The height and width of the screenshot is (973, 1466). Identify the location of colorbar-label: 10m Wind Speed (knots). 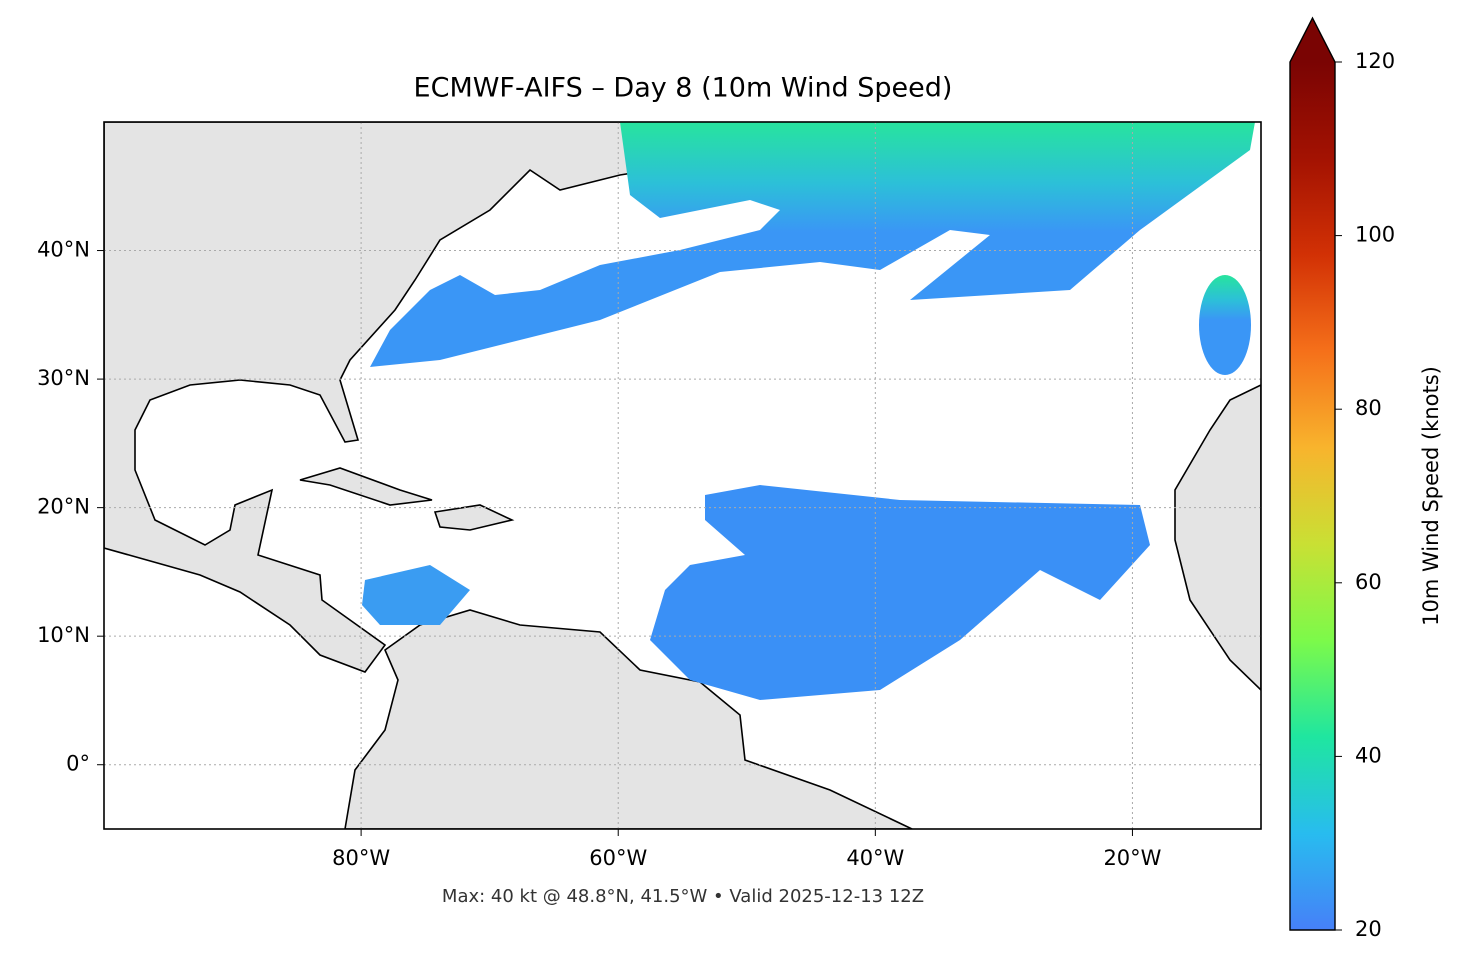
(1431, 496).